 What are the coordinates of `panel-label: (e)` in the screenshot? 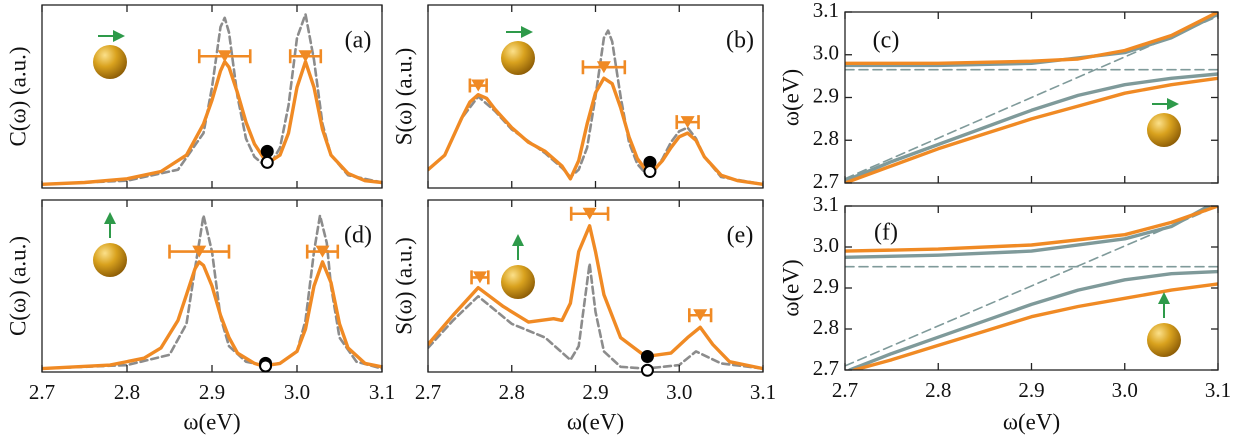 It's located at (740, 236).